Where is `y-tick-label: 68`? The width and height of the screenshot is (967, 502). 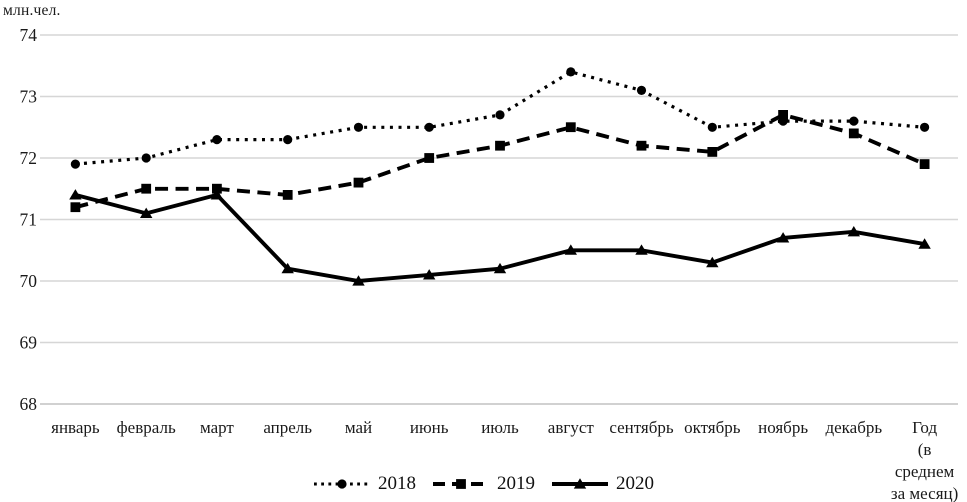
y-tick-label: 68 is located at coordinates (29, 404).